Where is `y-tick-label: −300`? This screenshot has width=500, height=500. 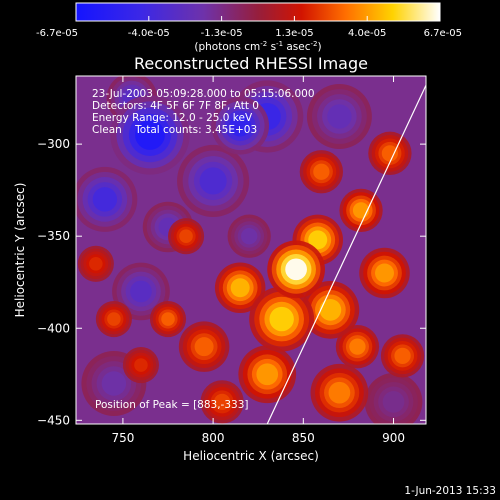 y-tick-label: −300 is located at coordinates (53, 144).